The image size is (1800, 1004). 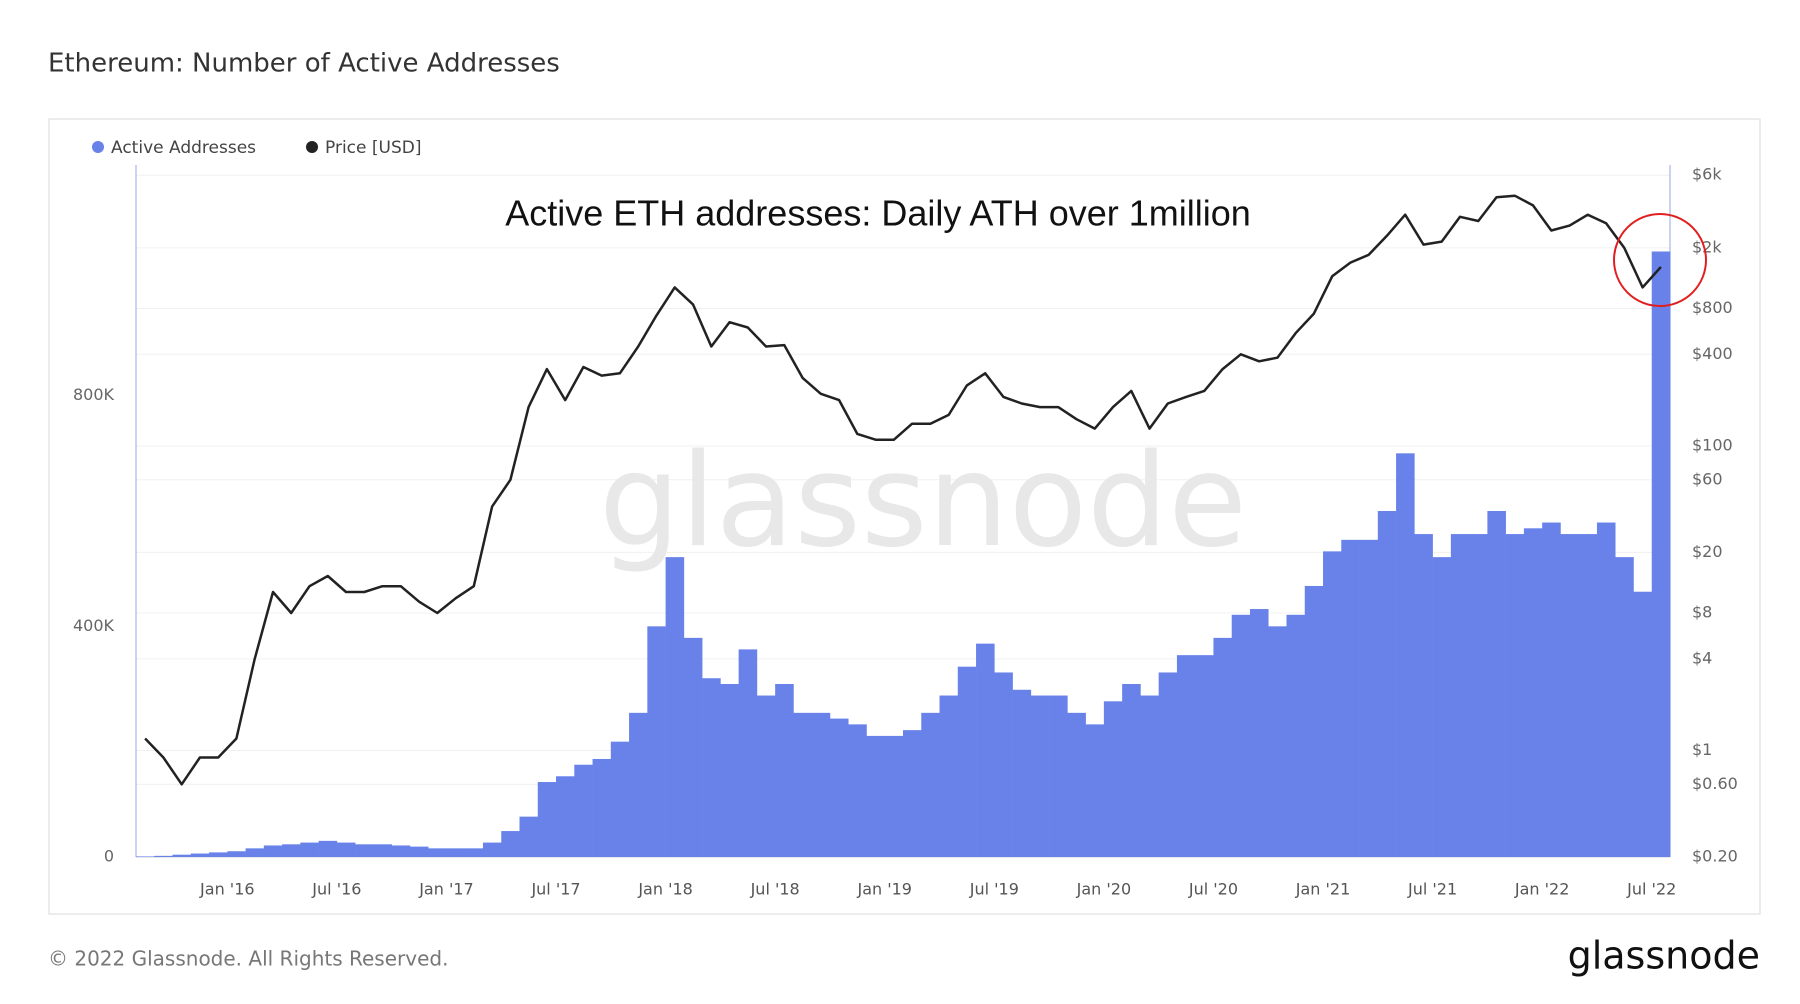 What do you see at coordinates (183, 148) in the screenshot?
I see `legend-label: Active Addresses` at bounding box center [183, 148].